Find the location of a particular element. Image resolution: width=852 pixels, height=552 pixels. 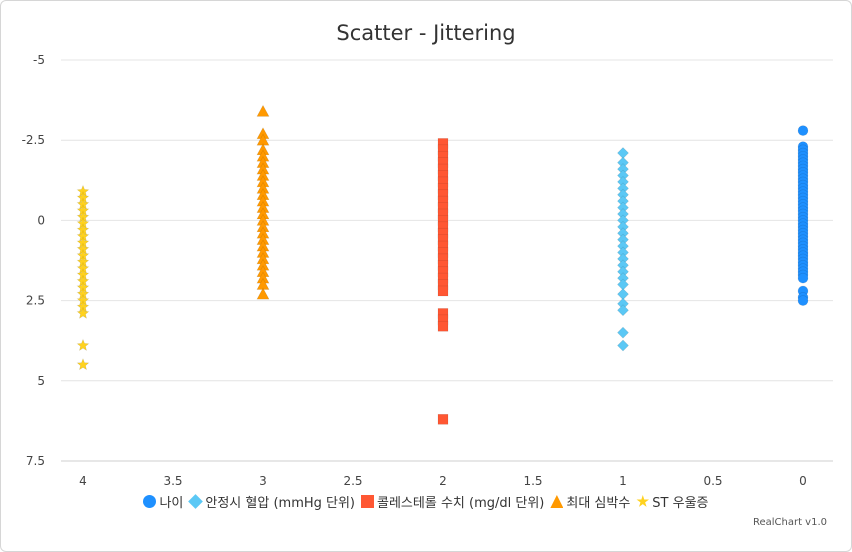

legend-item-3: 콜레스테롤 수치 (mg/dl 단위) is located at coordinates (452, 501).